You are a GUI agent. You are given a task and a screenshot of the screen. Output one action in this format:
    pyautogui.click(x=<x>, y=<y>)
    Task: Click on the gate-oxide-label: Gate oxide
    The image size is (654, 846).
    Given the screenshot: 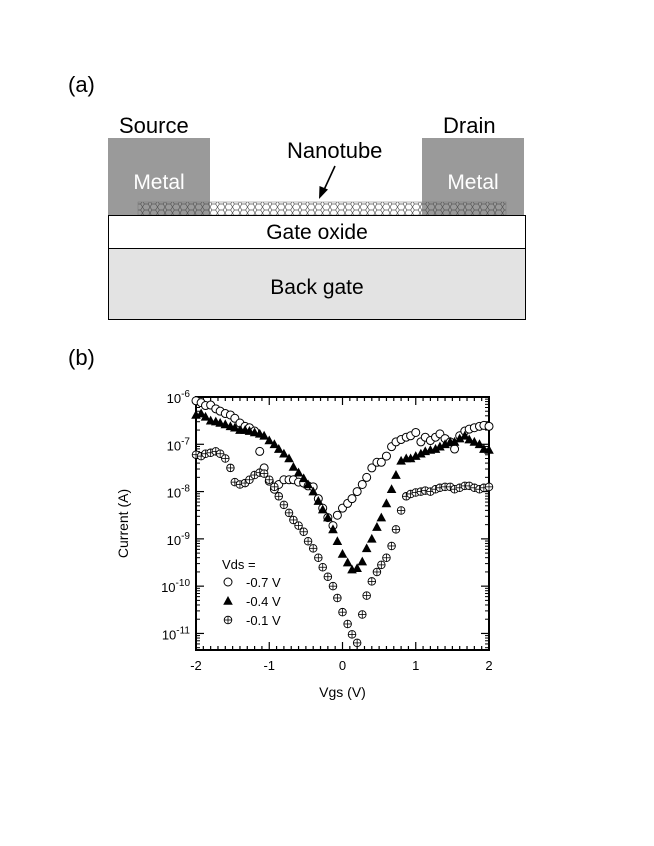 What is the action you would take?
    pyautogui.click(x=317, y=232)
    